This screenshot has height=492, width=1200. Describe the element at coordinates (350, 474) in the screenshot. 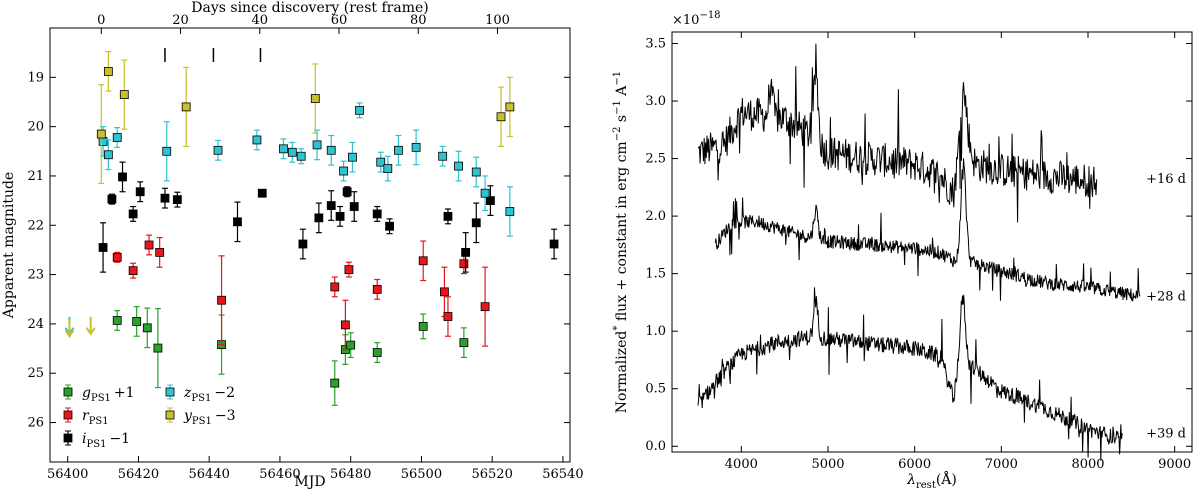

I see `x-tick-label: 56480` at that location.